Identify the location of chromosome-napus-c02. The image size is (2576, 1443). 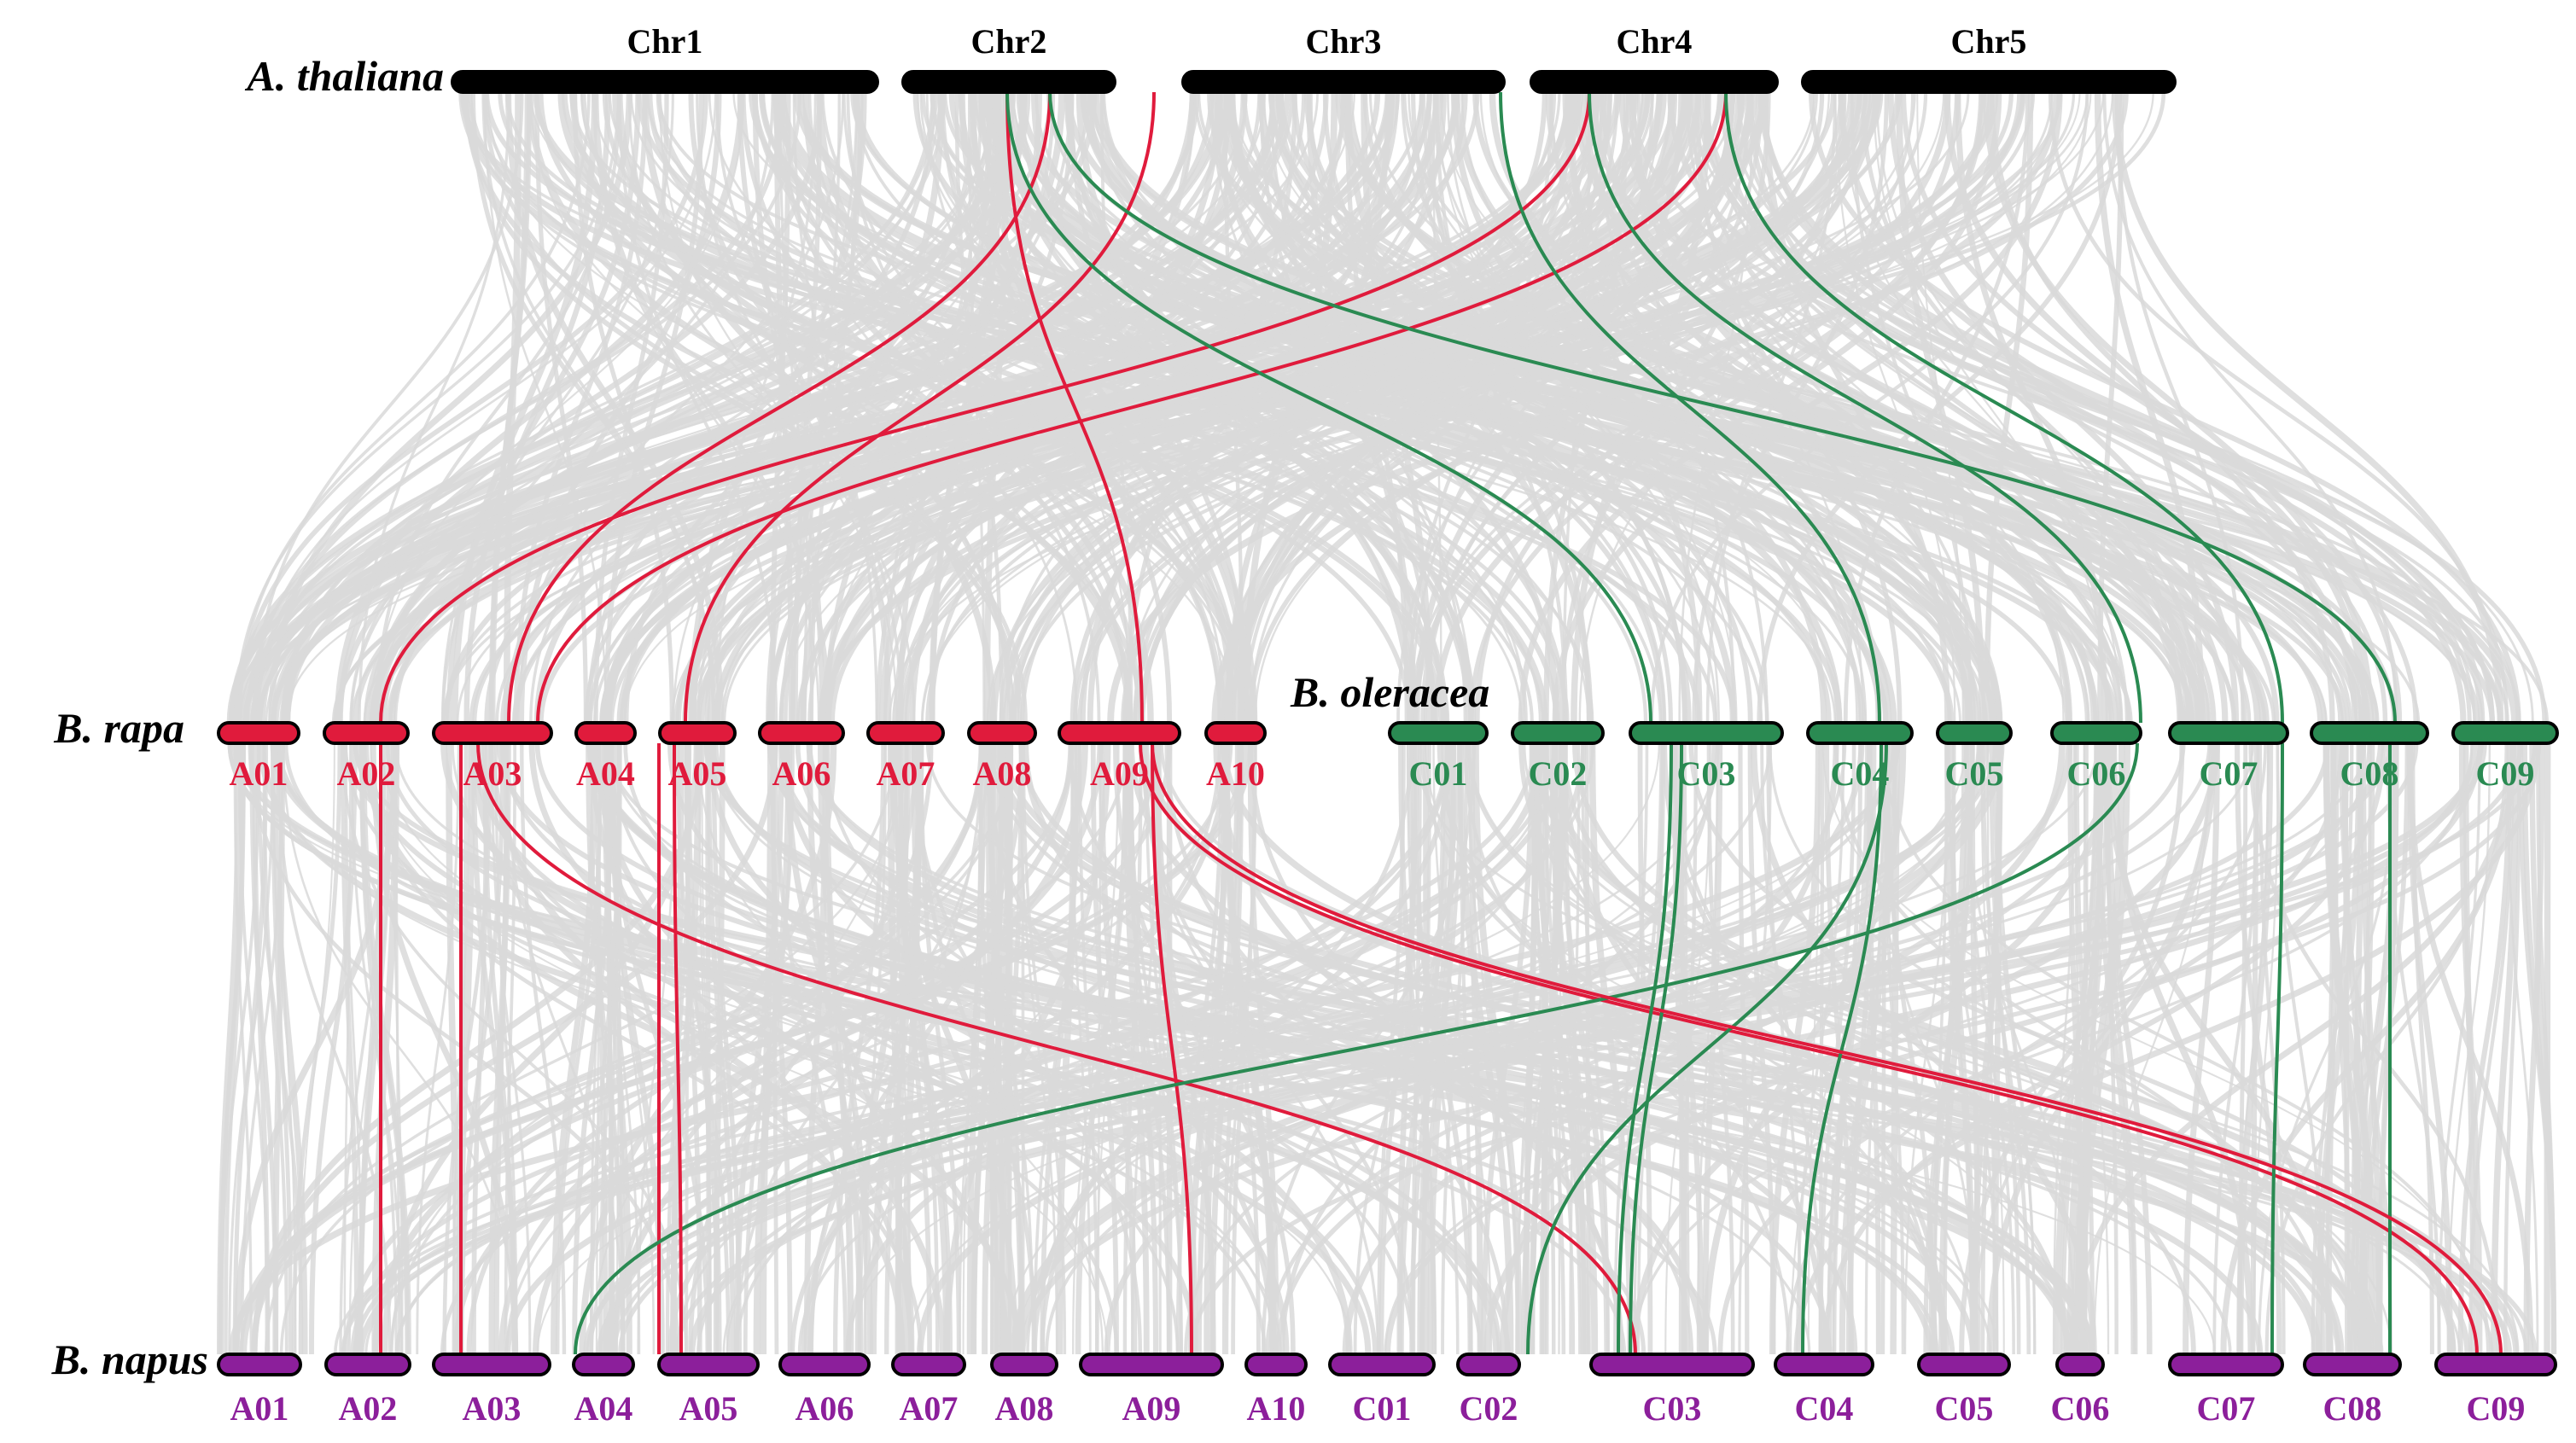
(1488, 1364).